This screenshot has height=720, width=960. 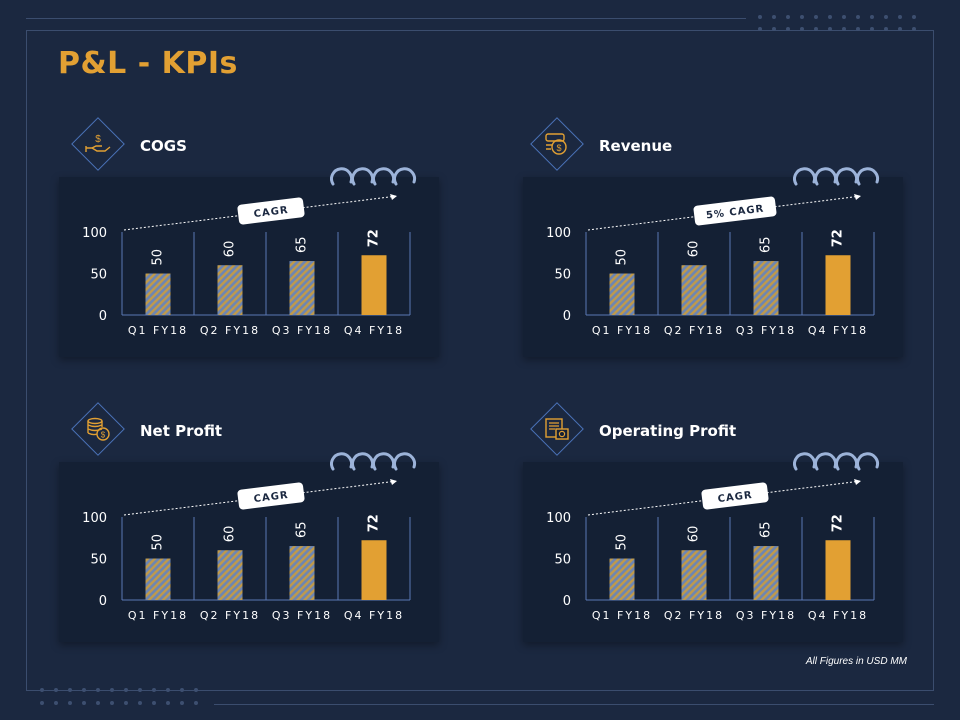 What do you see at coordinates (636, 146) in the screenshot?
I see `revenue-title: Revenue` at bounding box center [636, 146].